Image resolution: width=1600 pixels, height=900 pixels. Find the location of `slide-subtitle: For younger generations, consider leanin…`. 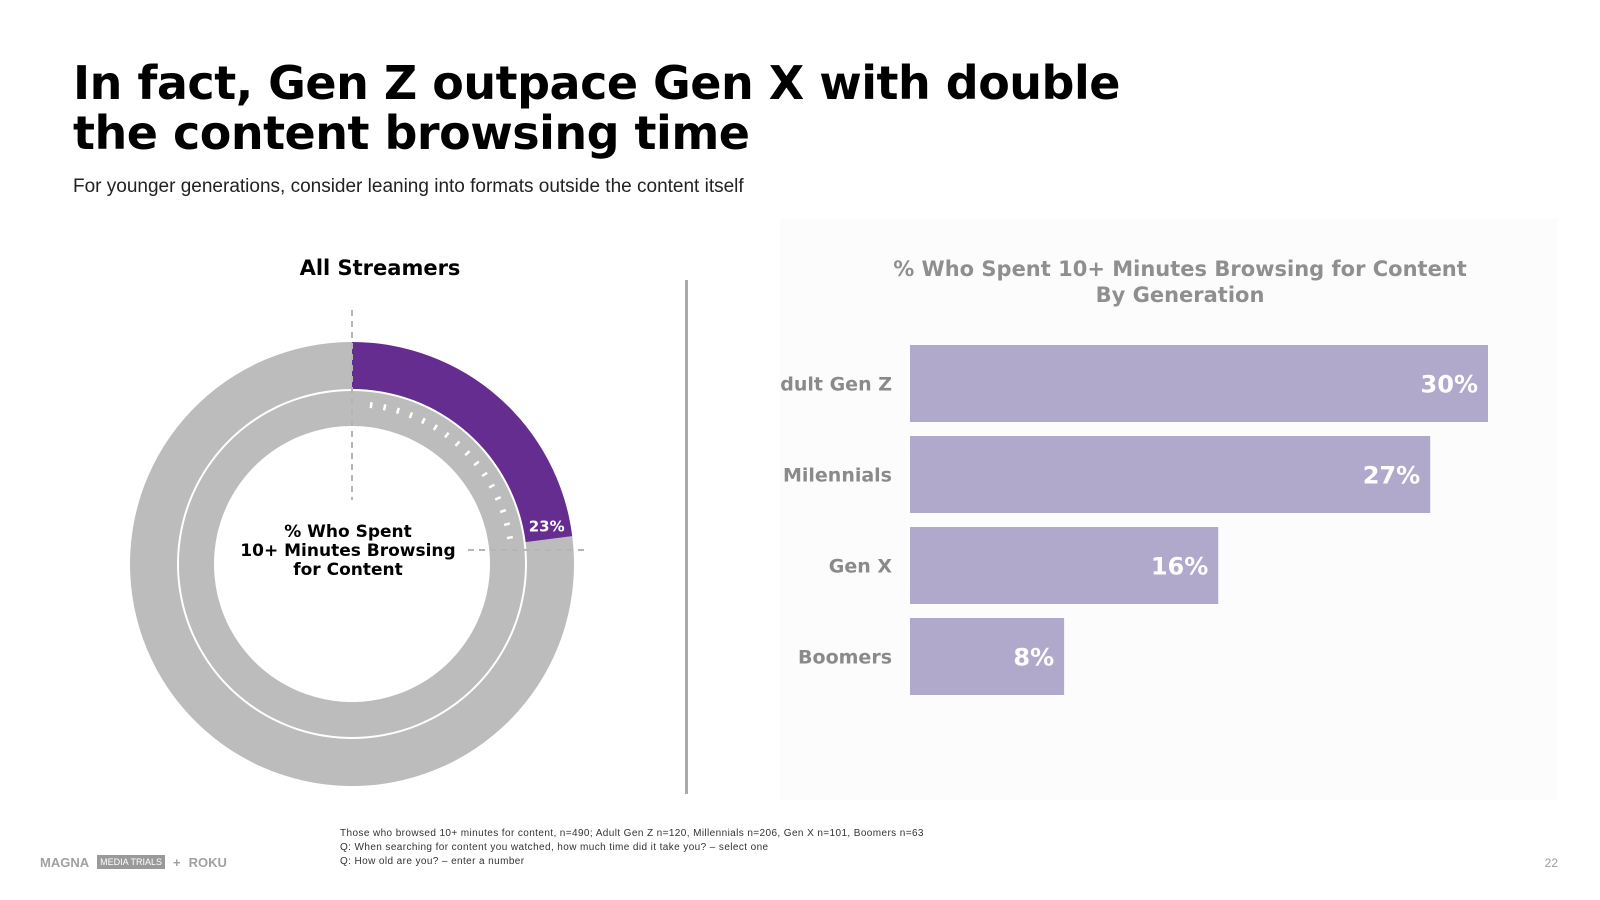

slide-subtitle: For younger generations, consider leanin… is located at coordinates (408, 186).